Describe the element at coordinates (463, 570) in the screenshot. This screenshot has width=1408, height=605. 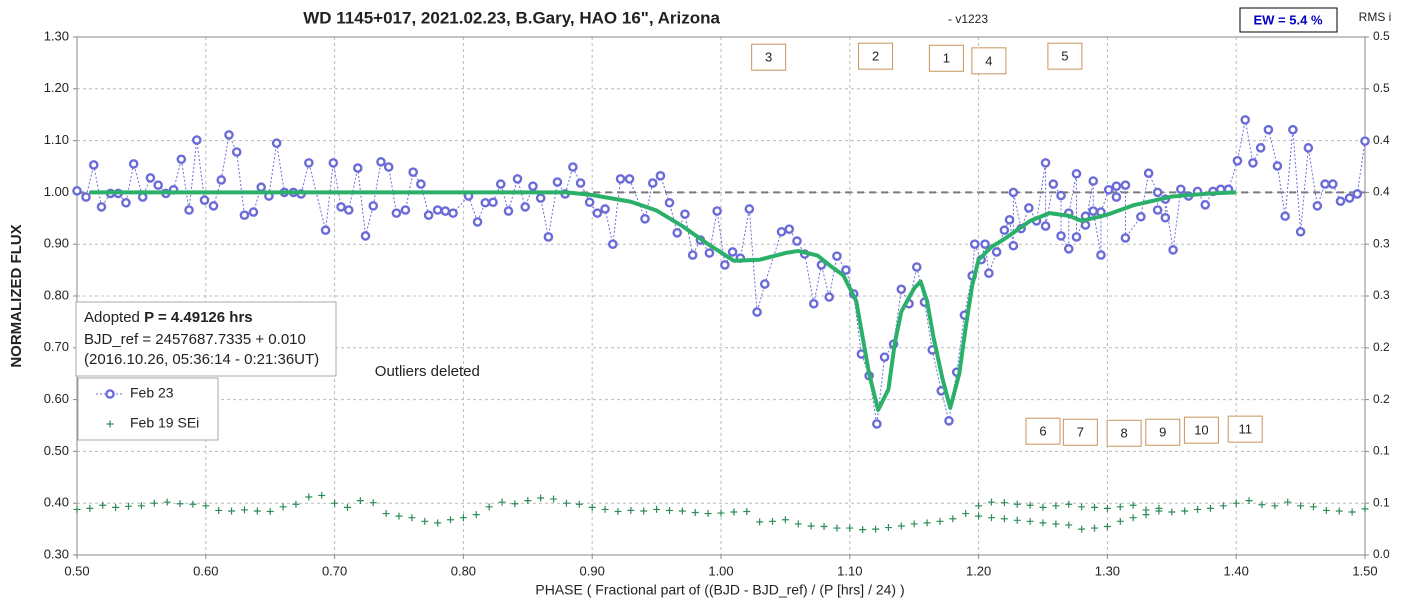
I see `x-tick-label: 0.80` at that location.